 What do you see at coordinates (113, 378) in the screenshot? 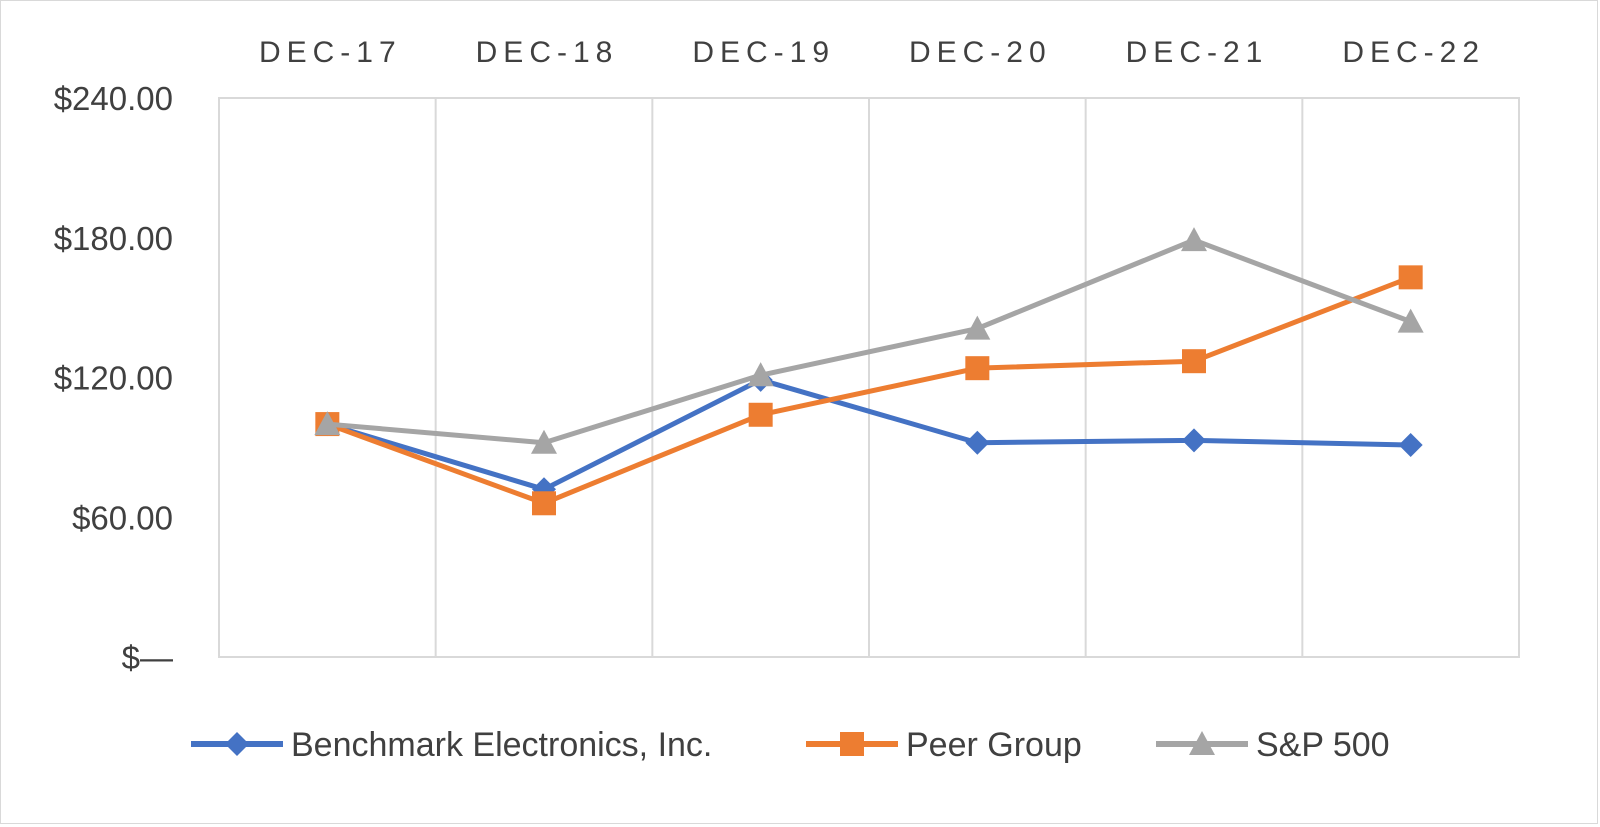
I see `y-tick-label: $120.00` at bounding box center [113, 378].